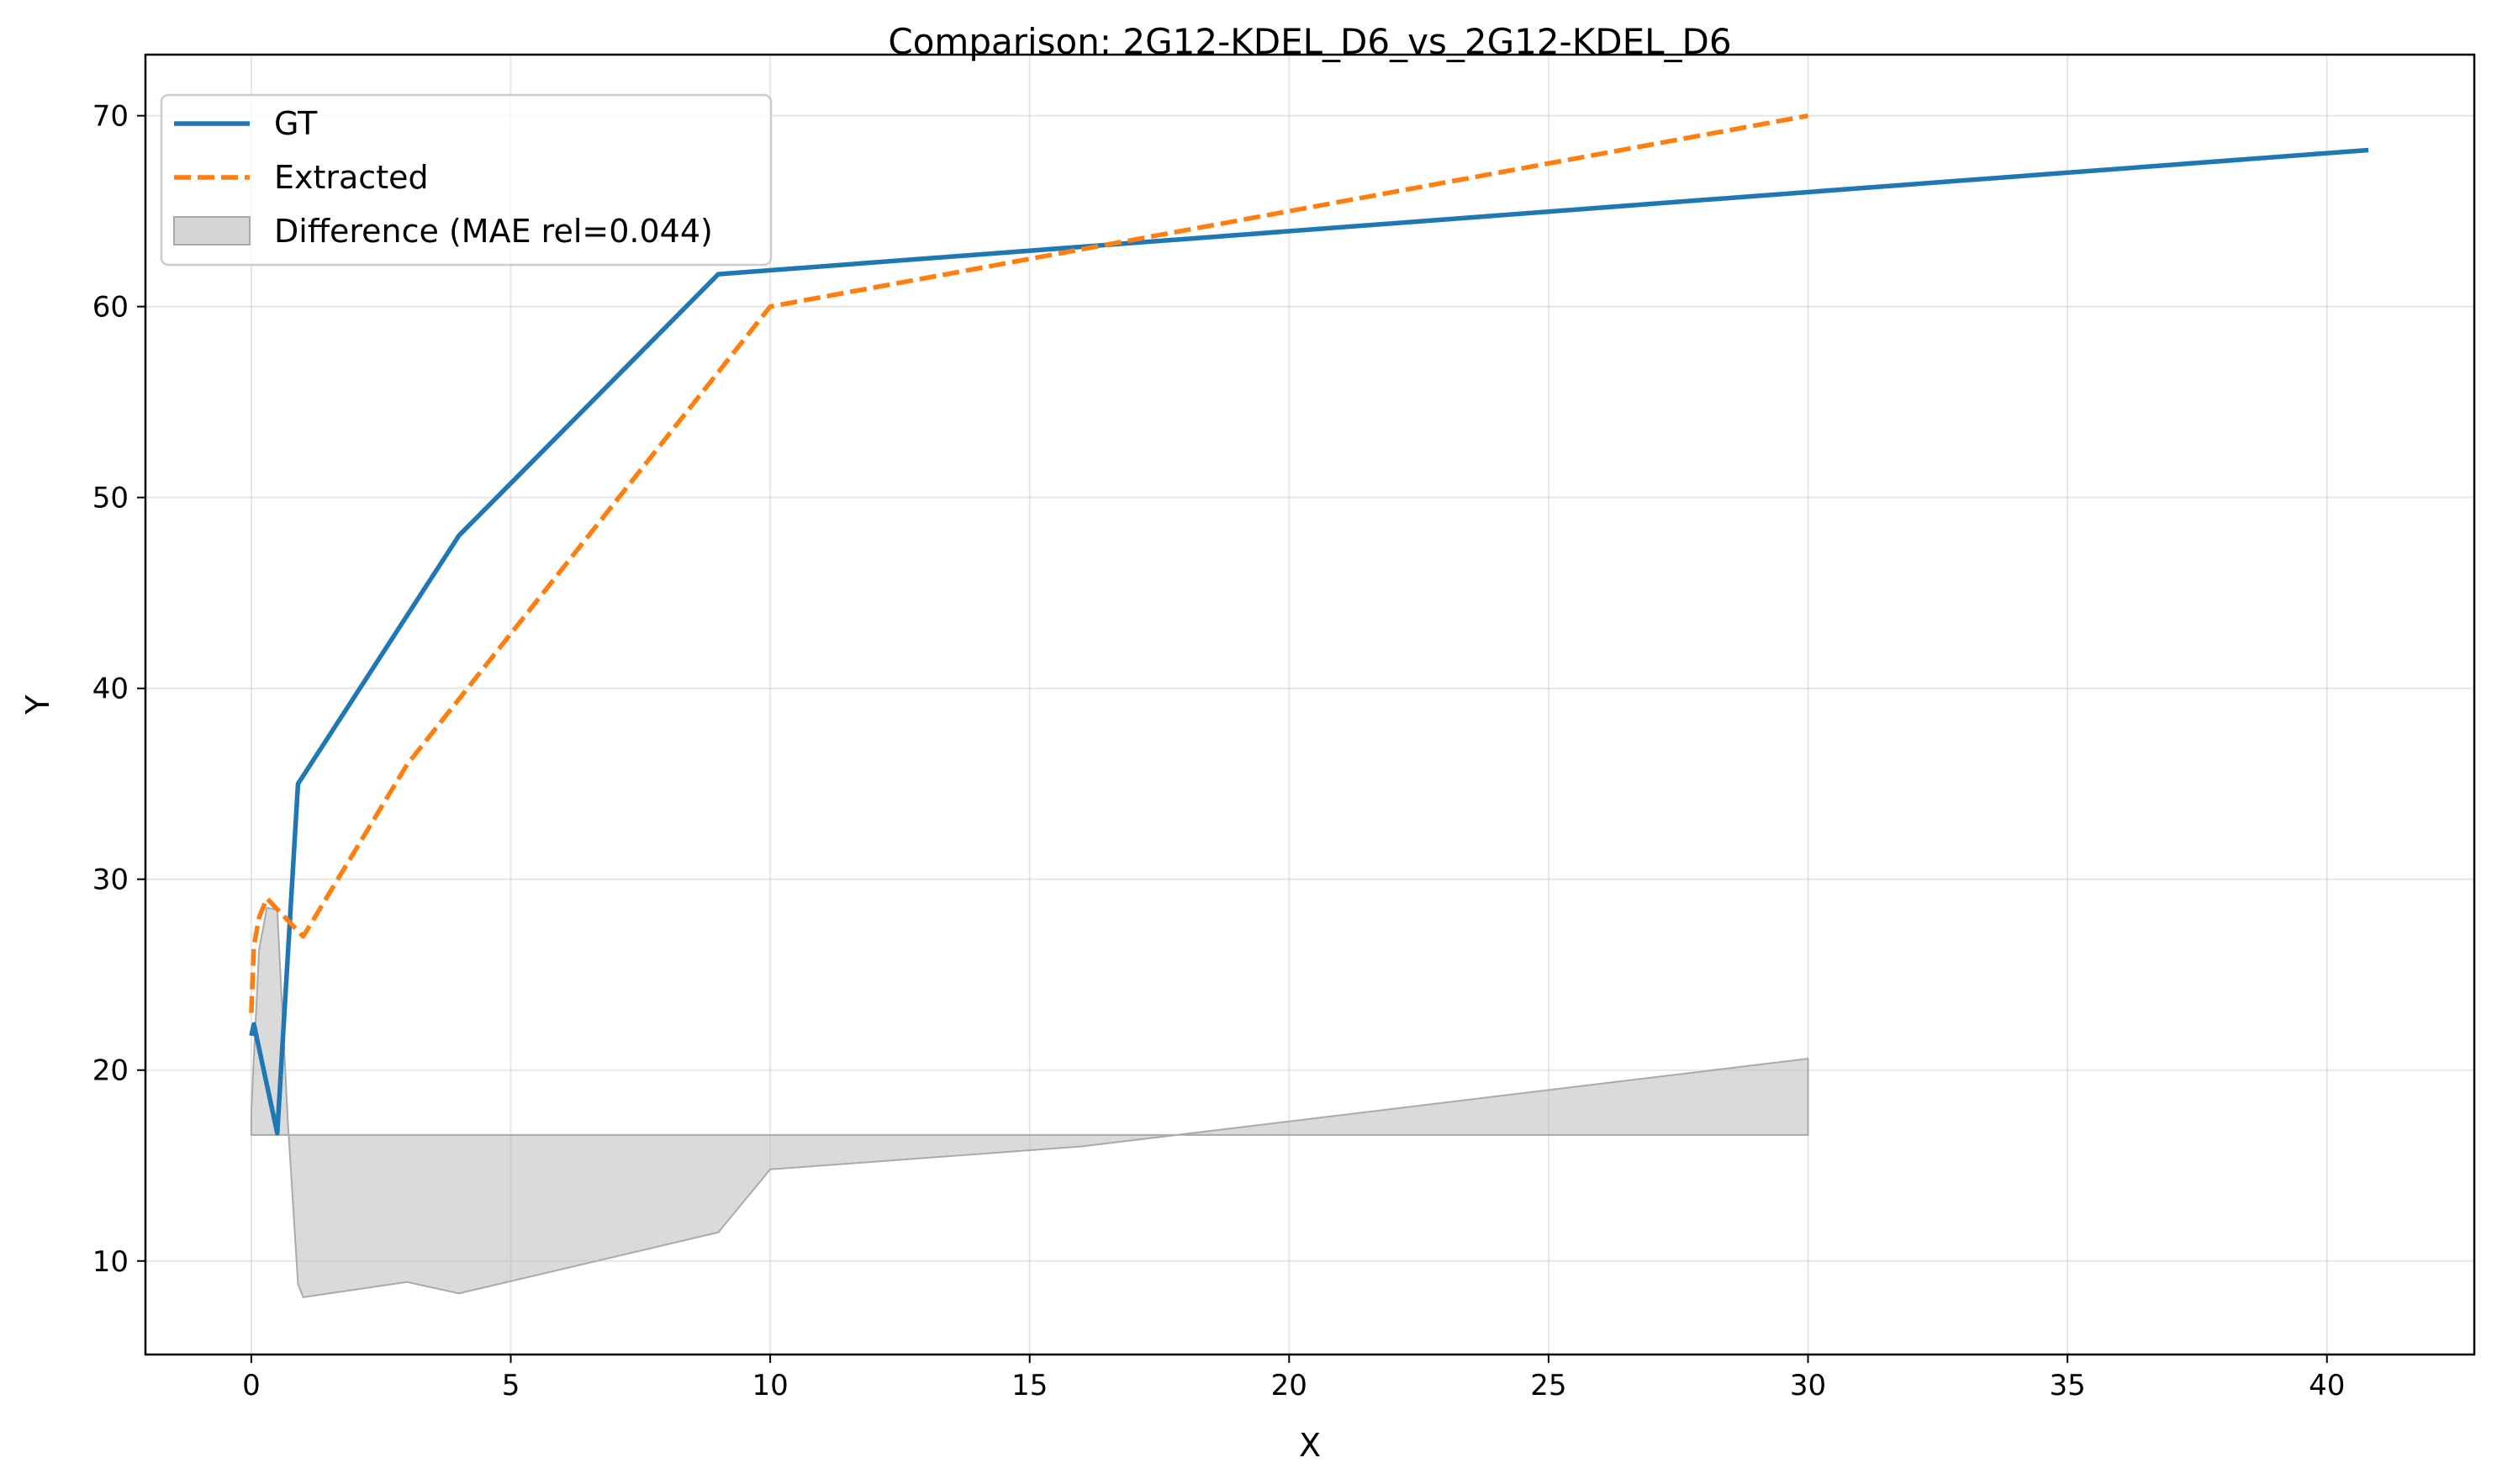  I want to click on x-tick-label: 25, so click(1548, 1385).